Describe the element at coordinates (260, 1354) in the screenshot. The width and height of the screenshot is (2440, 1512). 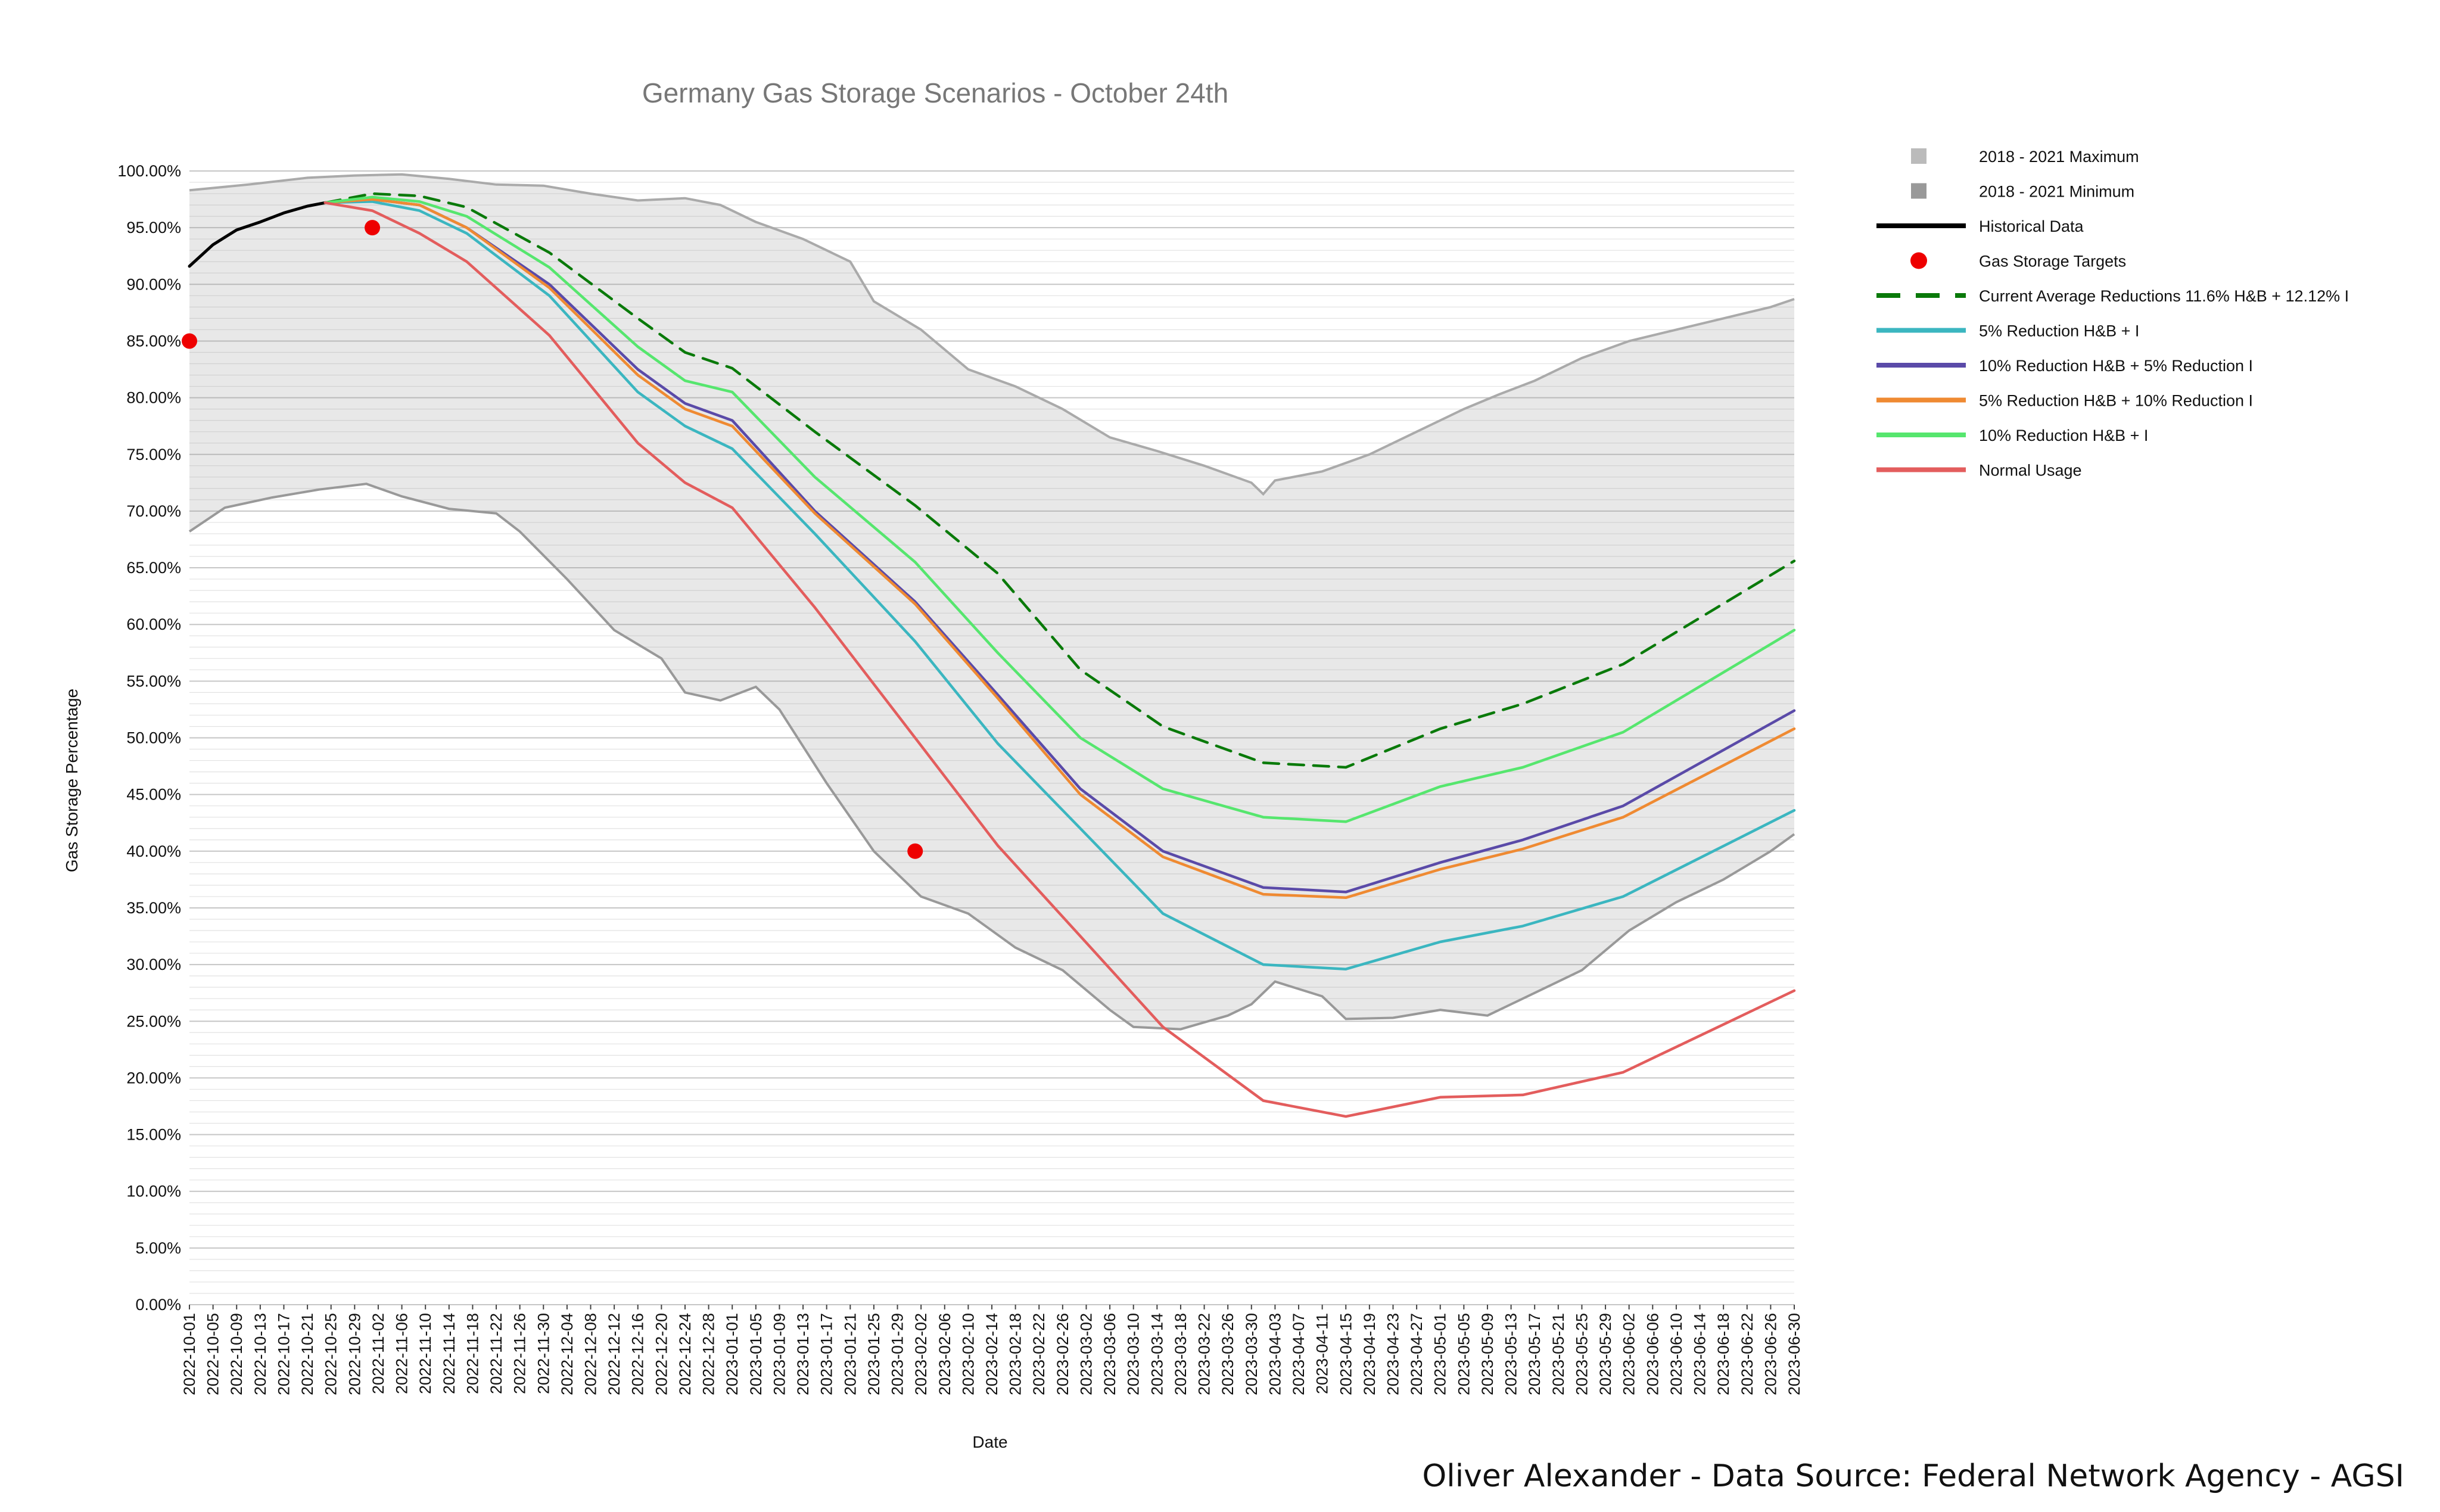
I see `x-tick-label: 2022-10-13` at that location.